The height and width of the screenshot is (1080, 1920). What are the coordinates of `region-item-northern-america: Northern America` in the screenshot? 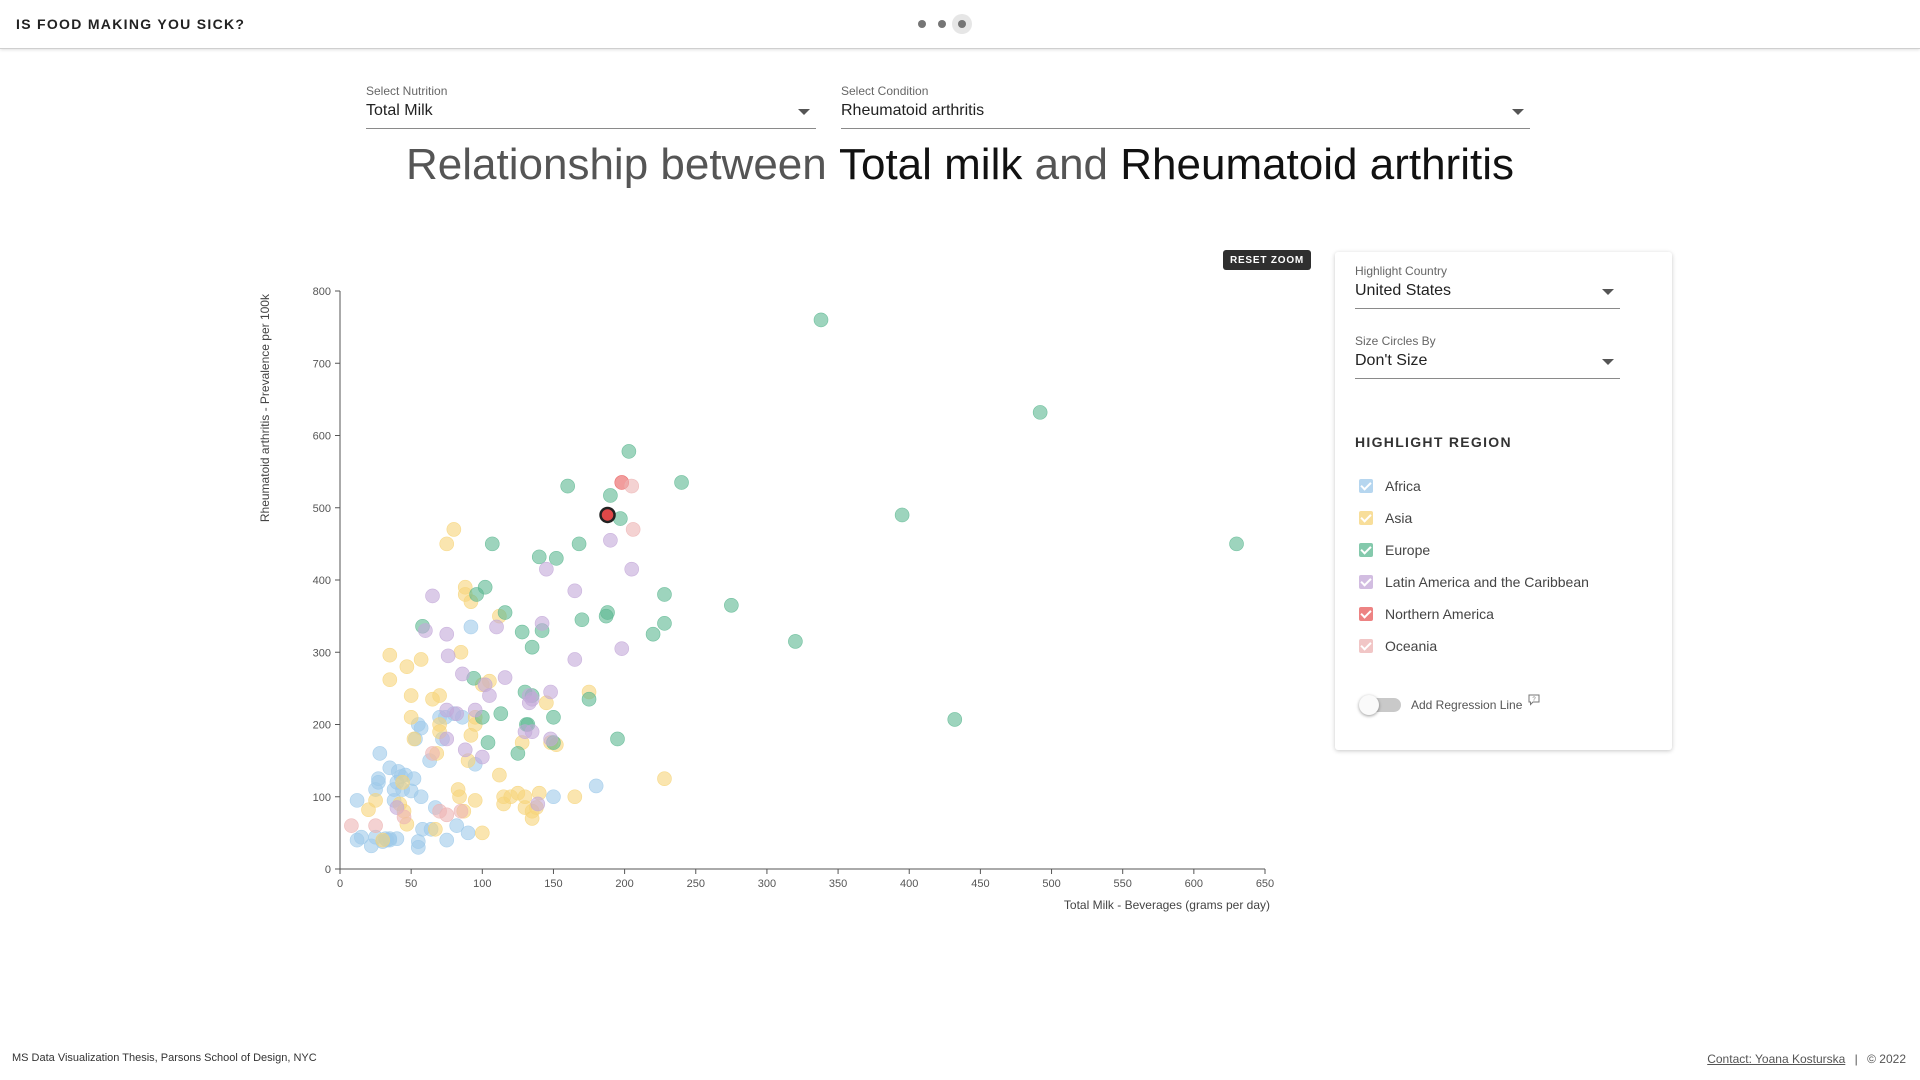 It's located at (1474, 614).